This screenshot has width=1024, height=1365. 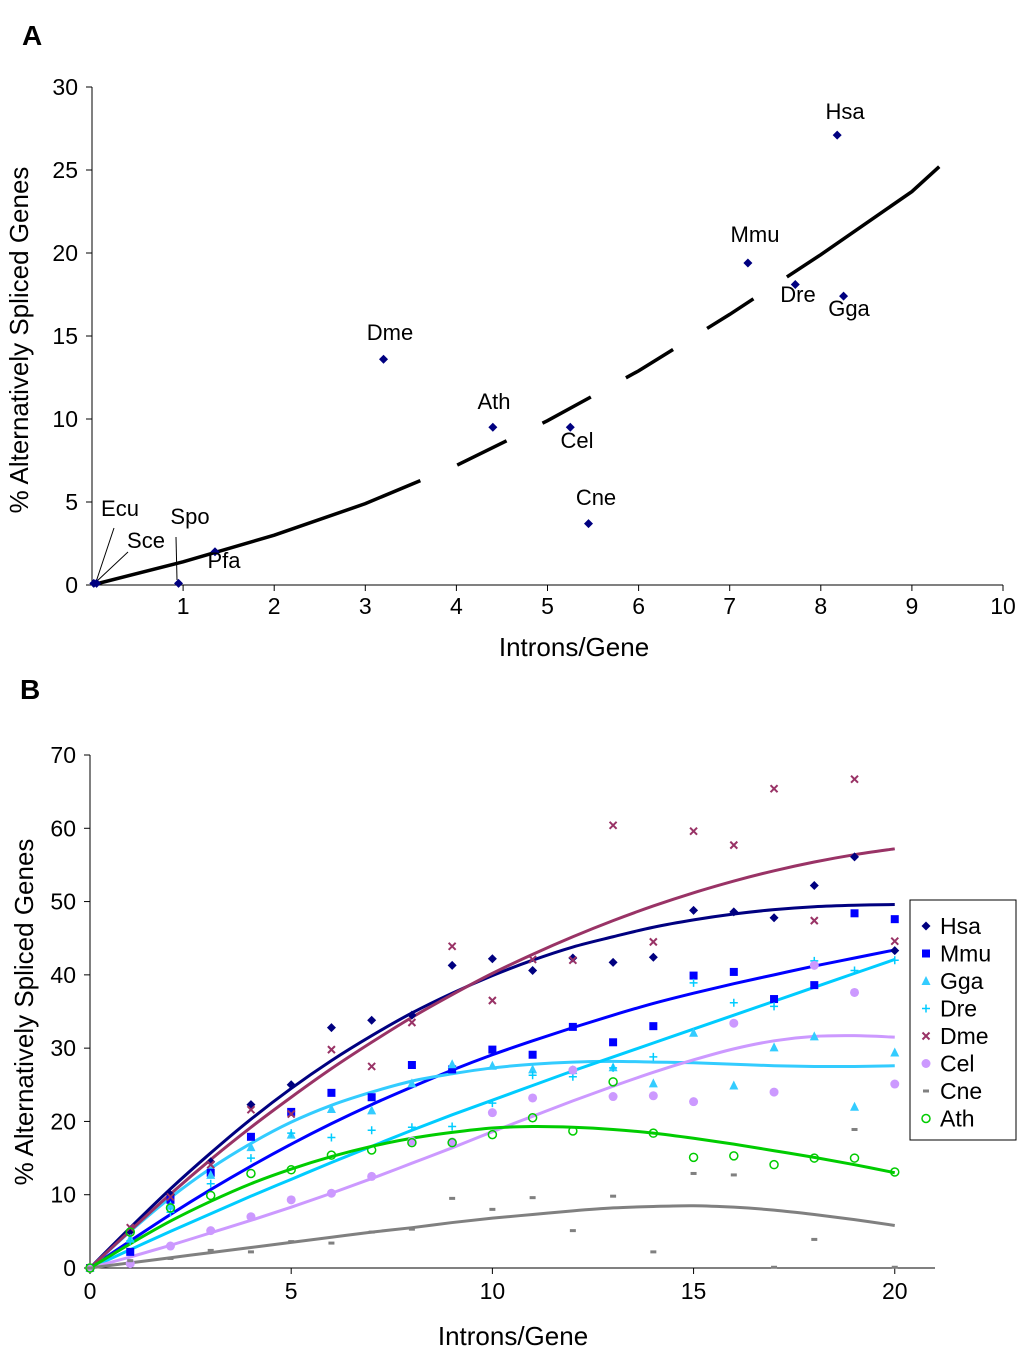 What do you see at coordinates (71, 585) in the screenshot?
I see `panel-a-y-tick-label: 0` at bounding box center [71, 585].